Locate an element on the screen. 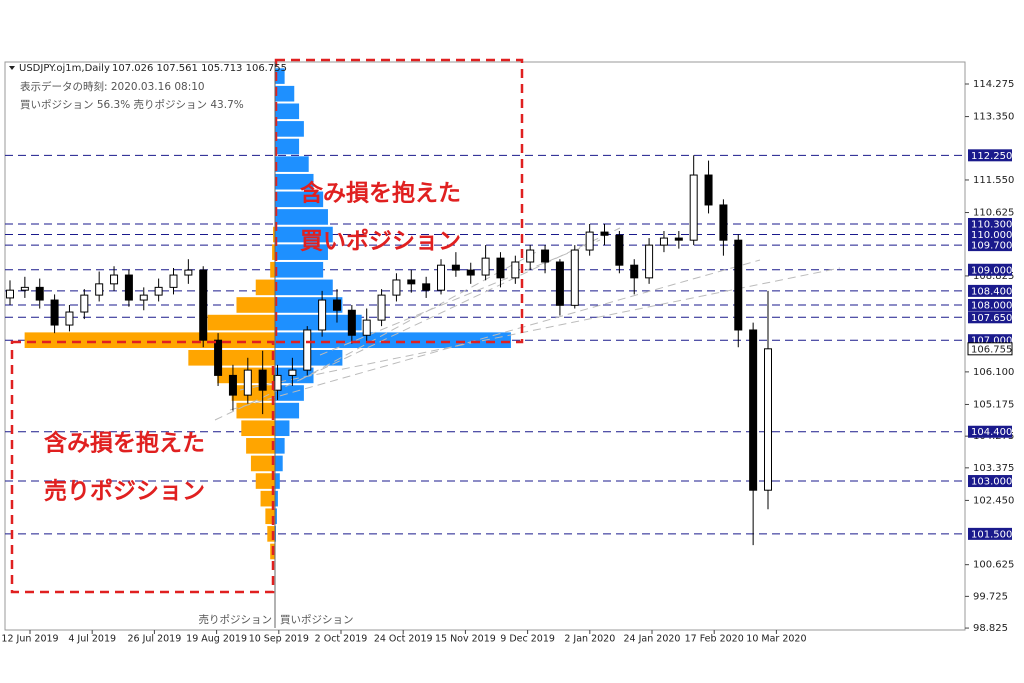 Image resolution: width=1024 pixels, height=683 pixels. level-label: 110.300 is located at coordinates (991, 224).